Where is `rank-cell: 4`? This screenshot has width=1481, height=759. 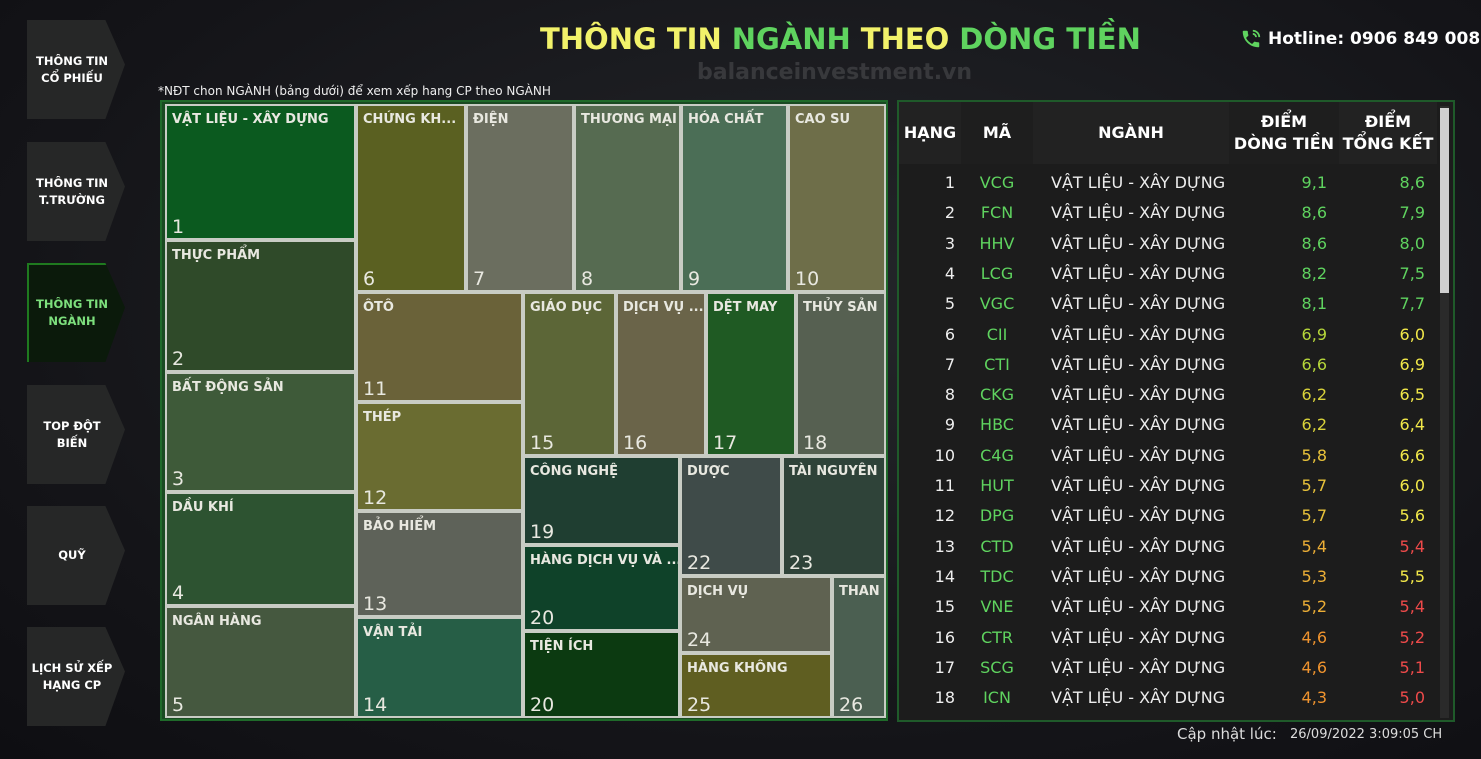 rank-cell: 4 is located at coordinates (949, 273).